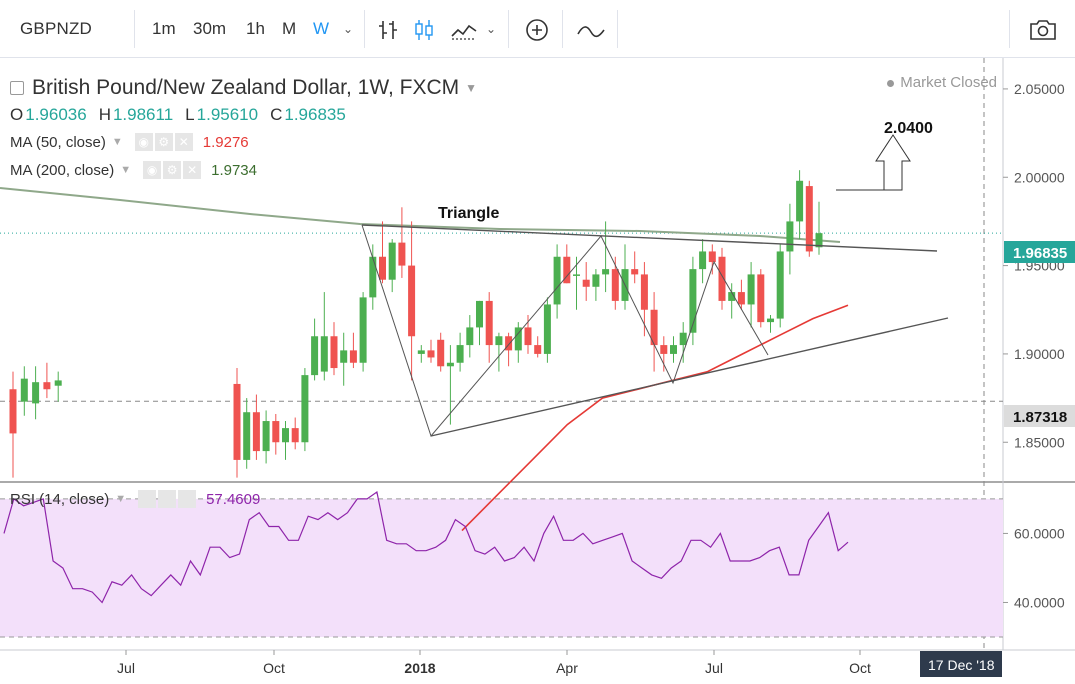 This screenshot has height=684, width=1075. I want to click on interval-week: W, so click(321, 28).